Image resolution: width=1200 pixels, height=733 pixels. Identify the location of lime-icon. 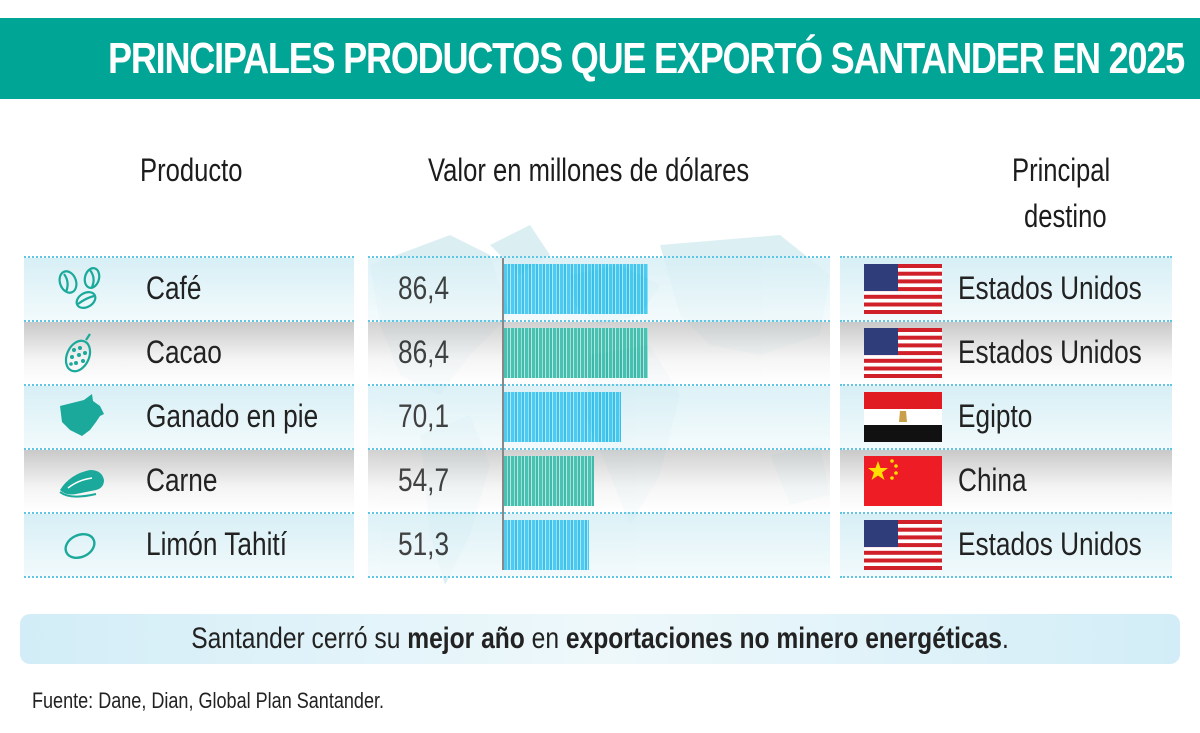
(80, 546).